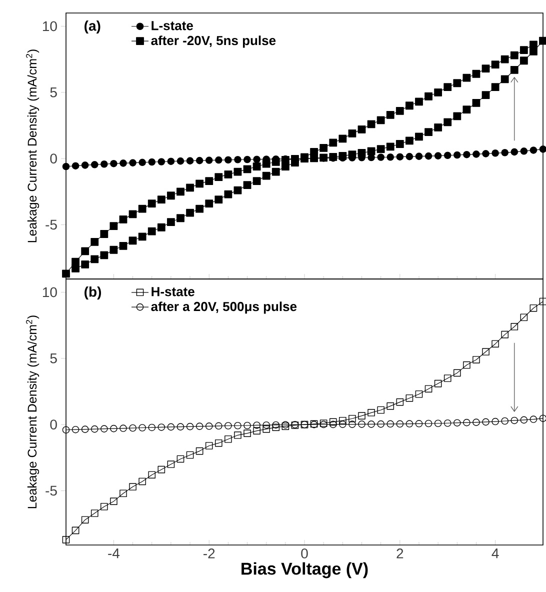 The width and height of the screenshot is (546, 592). Describe the element at coordinates (213, 42) in the screenshot. I see `legend-label: after -20V, 5ns pulse` at that location.